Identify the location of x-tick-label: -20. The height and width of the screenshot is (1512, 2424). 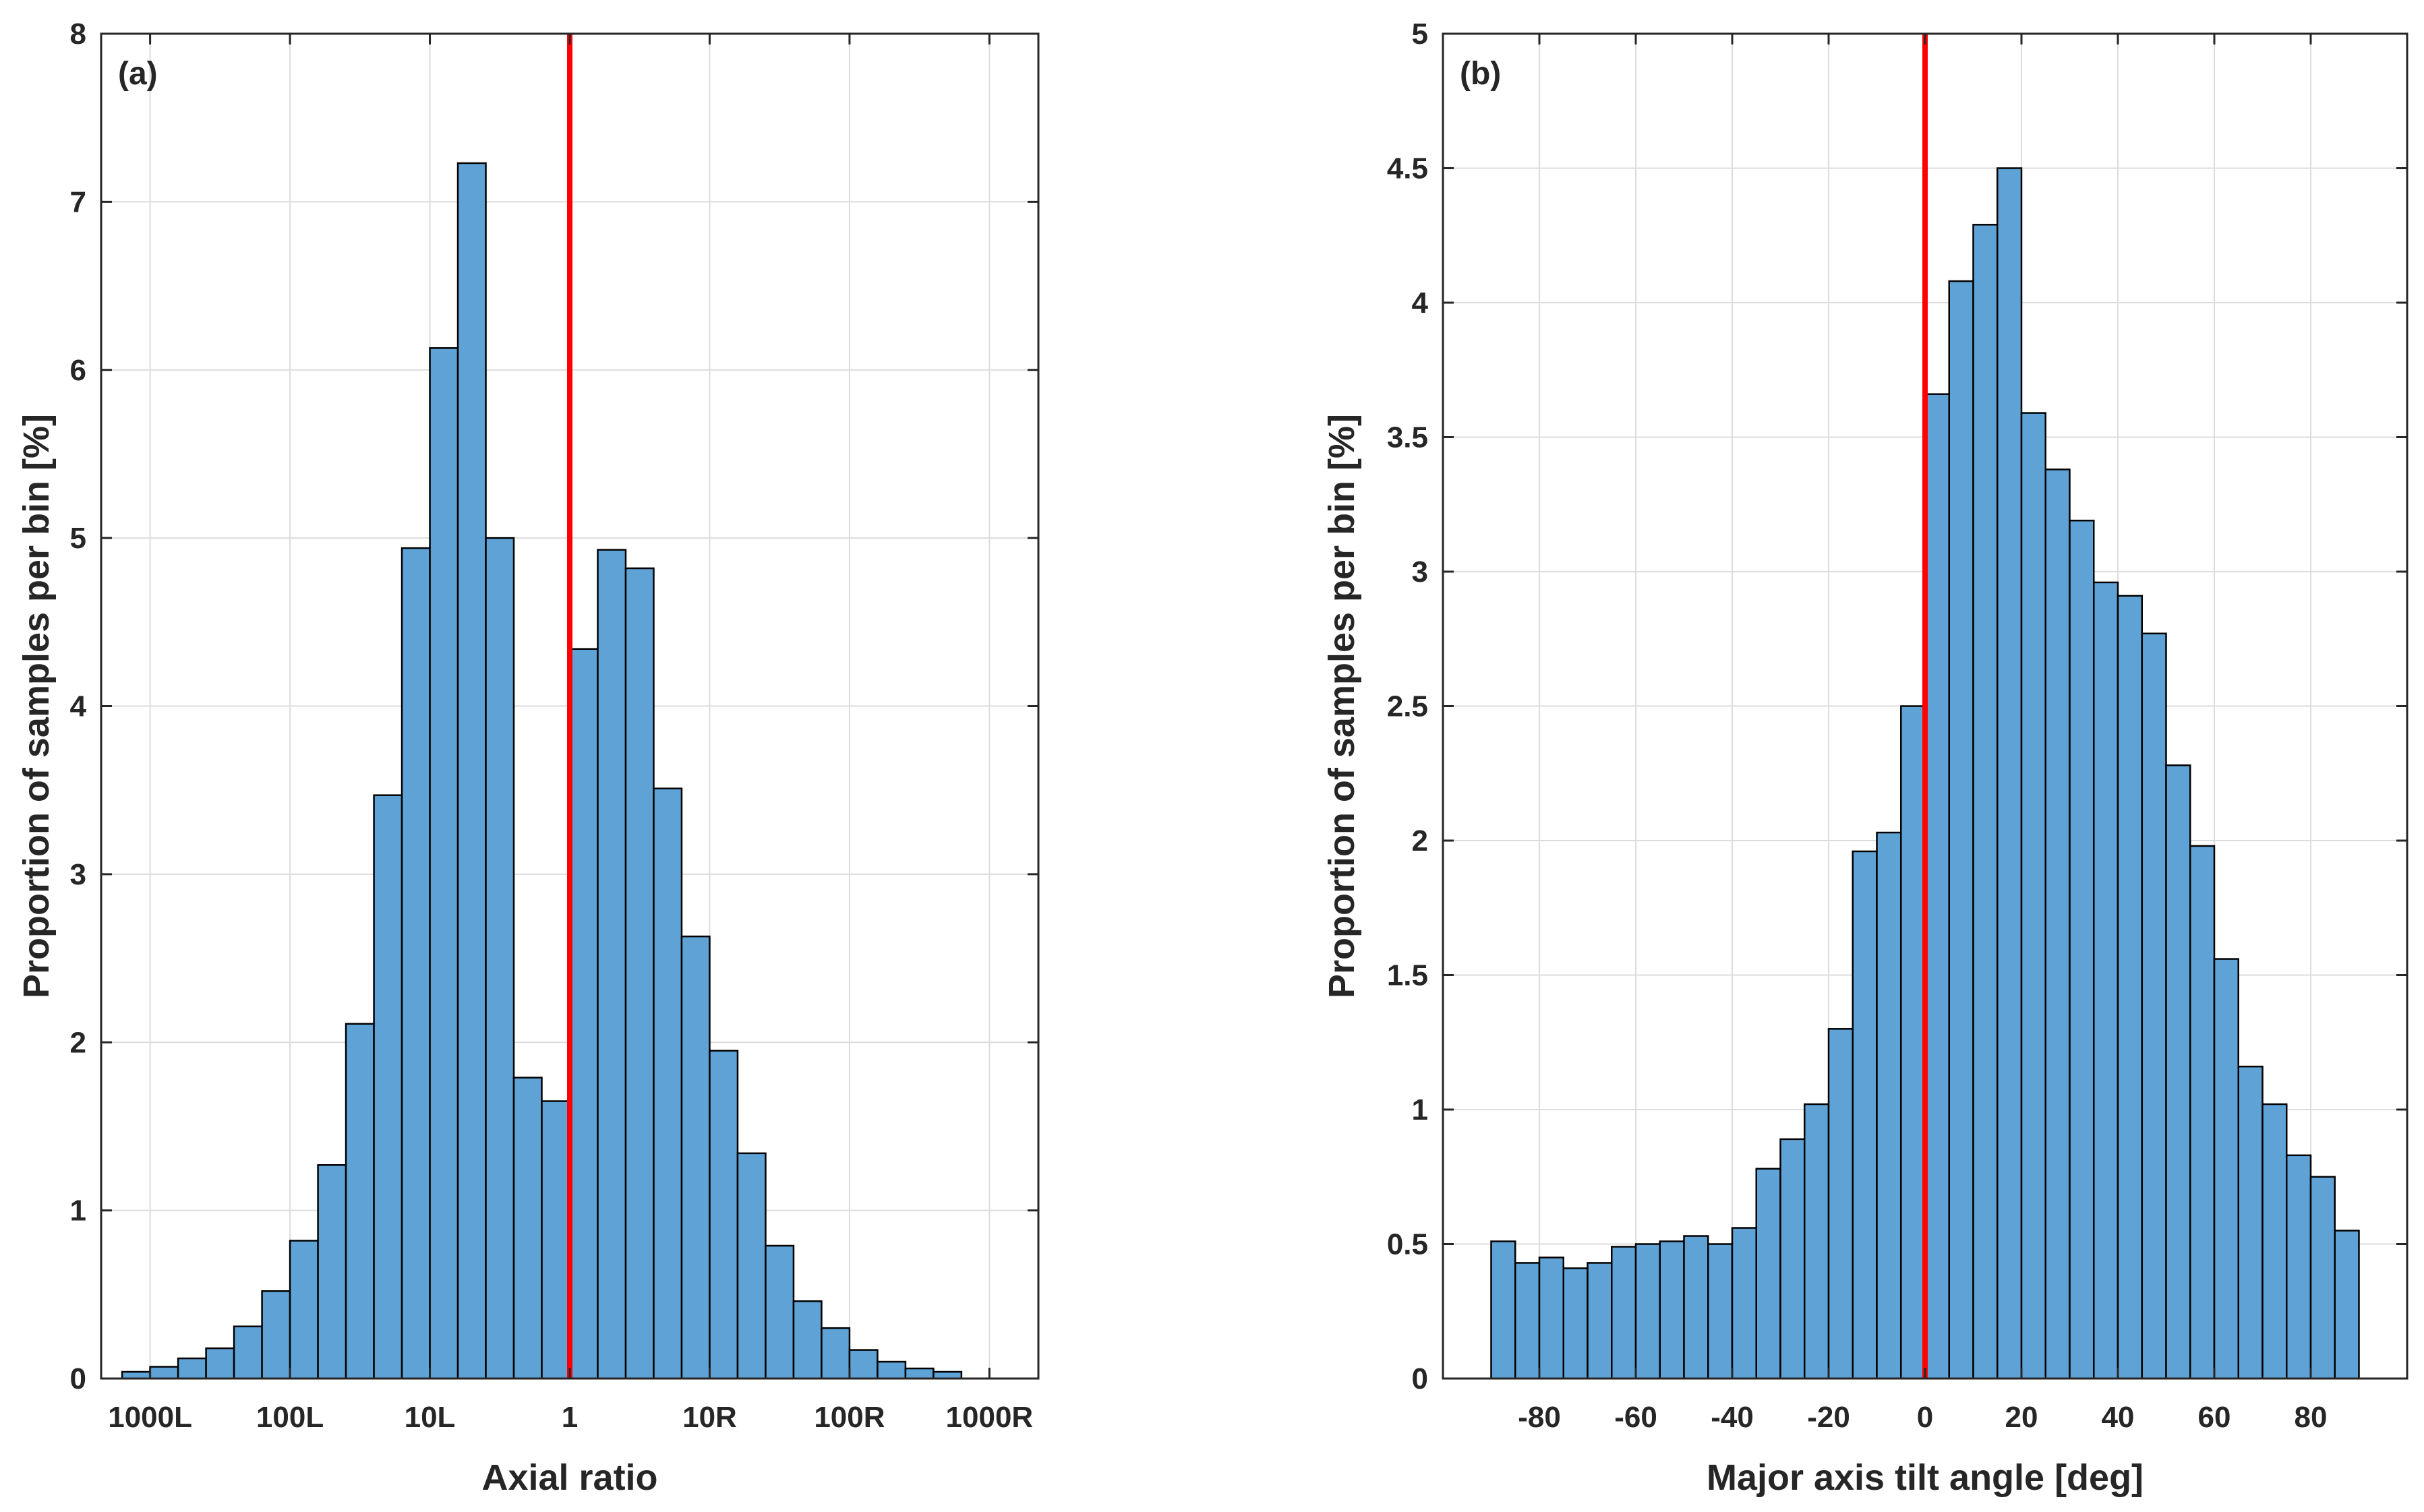
(1829, 1417).